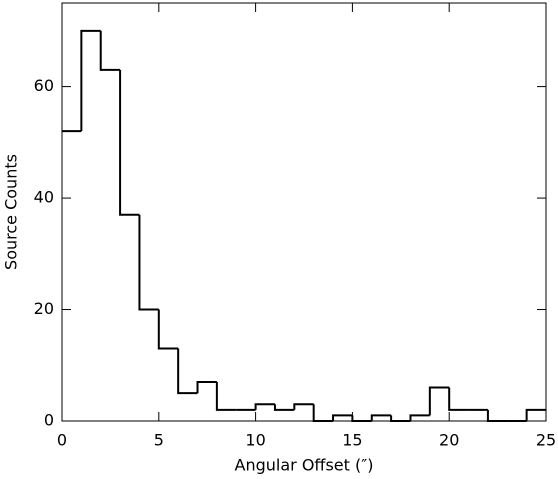 This screenshot has width=558, height=479. Describe the element at coordinates (546, 440) in the screenshot. I see `x-tick-label: 25` at that location.